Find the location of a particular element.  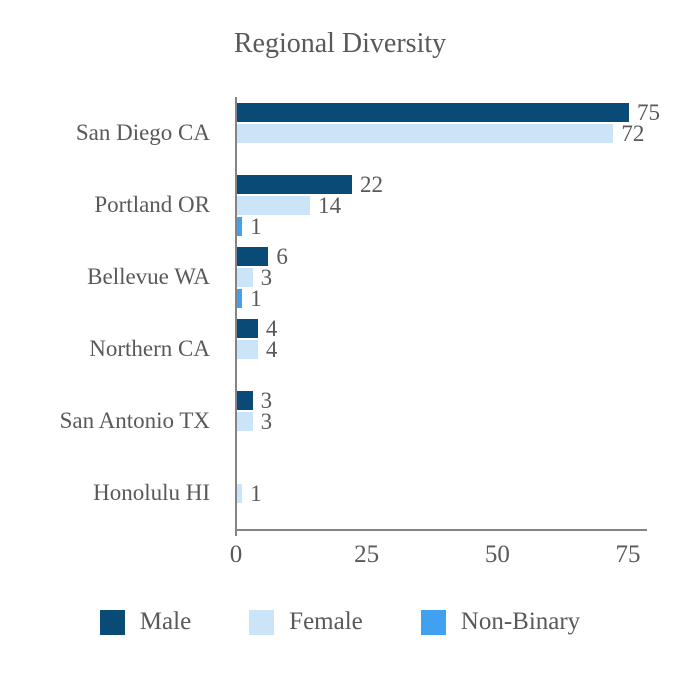

bar-value-label: 6 is located at coordinates (282, 256).